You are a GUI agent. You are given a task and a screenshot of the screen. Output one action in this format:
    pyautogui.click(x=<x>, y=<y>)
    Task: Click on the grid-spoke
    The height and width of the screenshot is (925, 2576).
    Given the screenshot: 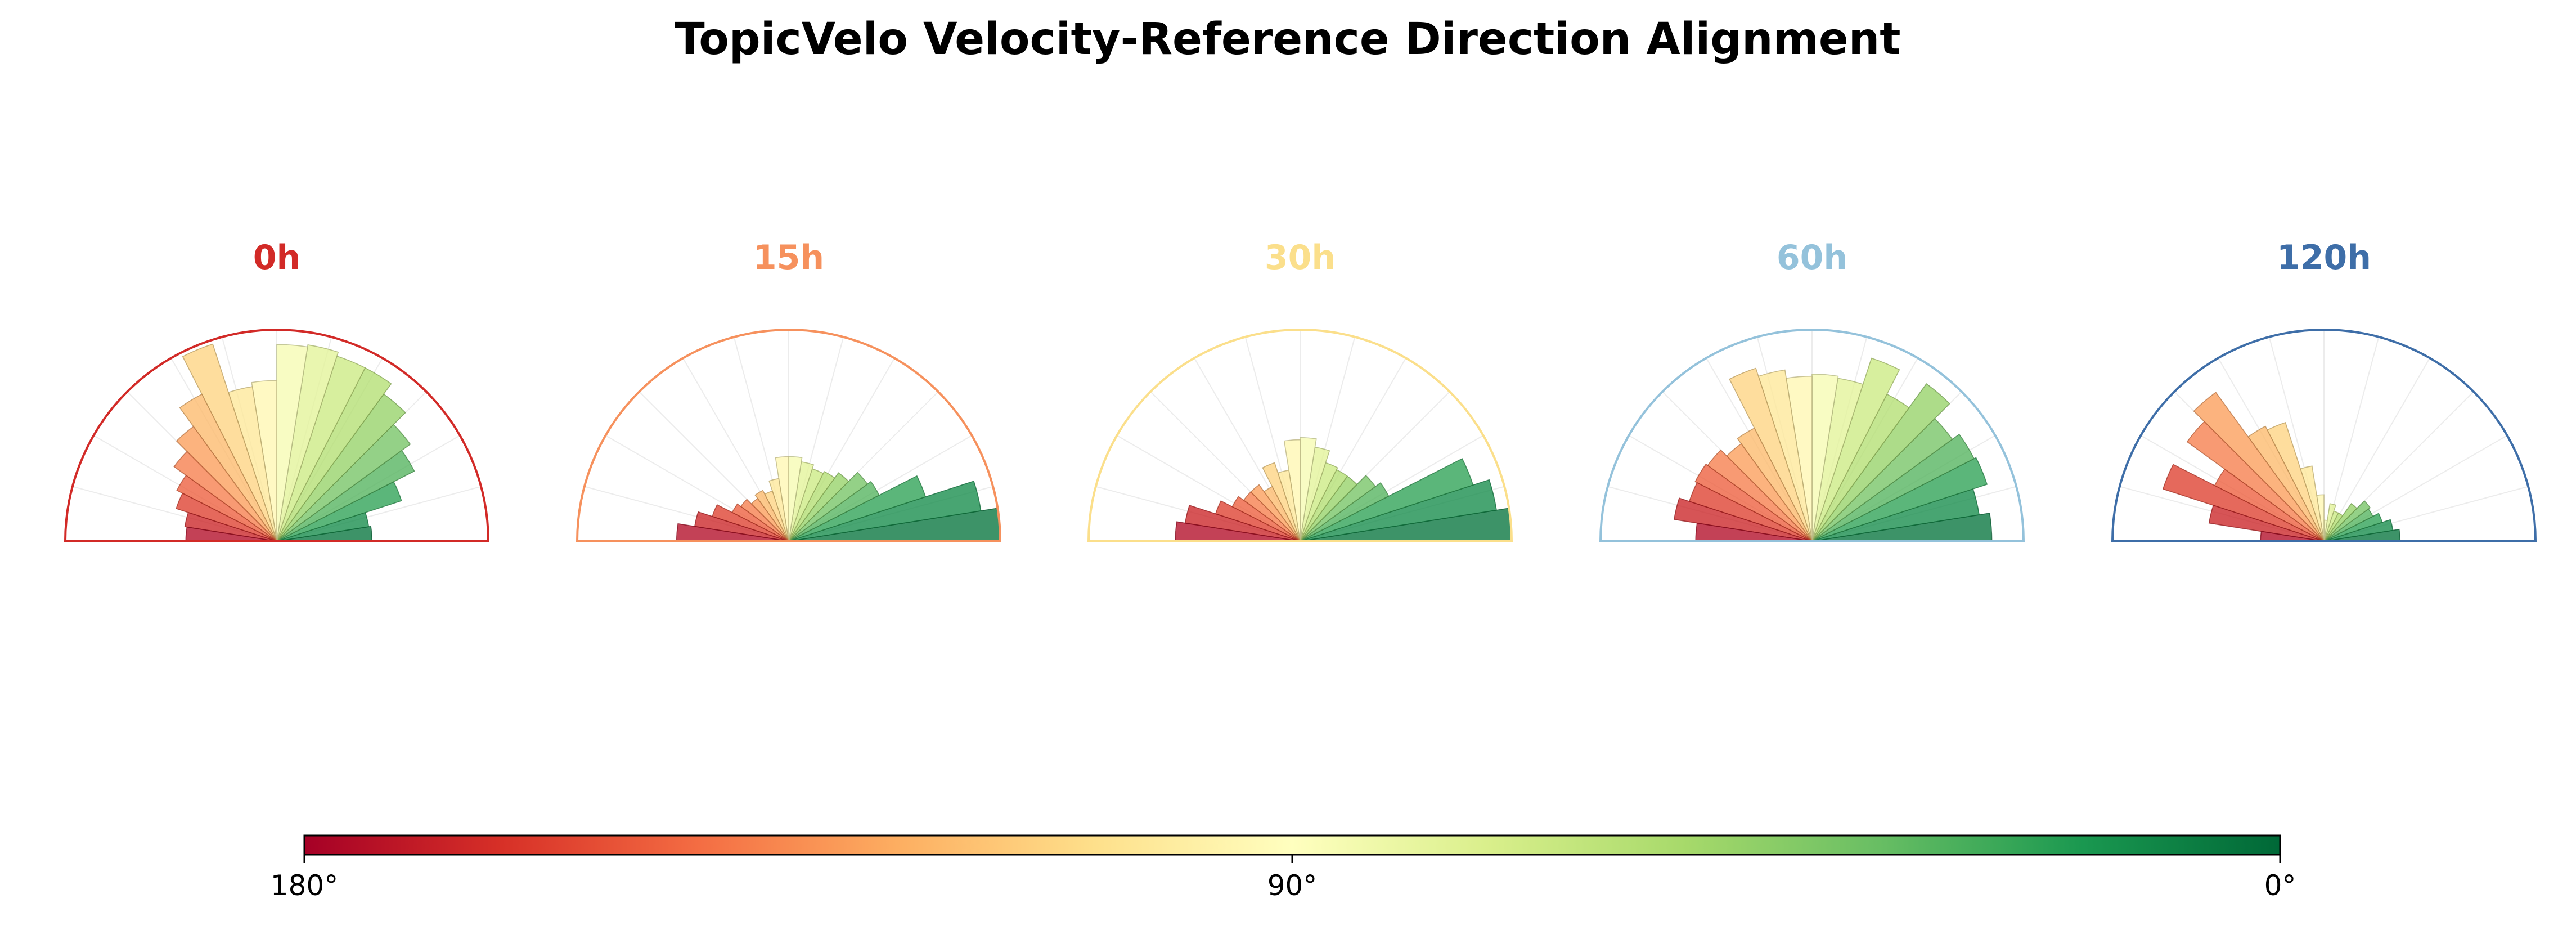 What is the action you would take?
    pyautogui.click(x=2376, y=450)
    